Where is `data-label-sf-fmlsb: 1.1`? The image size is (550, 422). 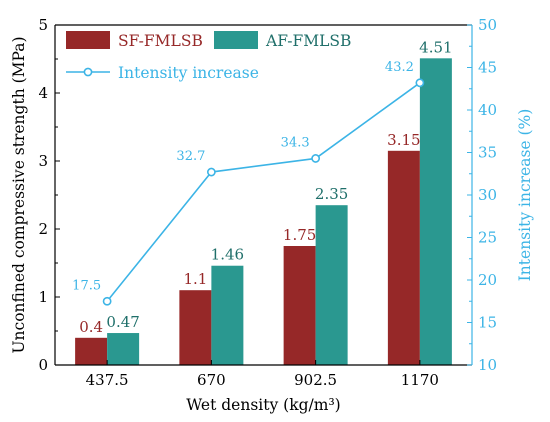 data-label-sf-fmlsb: 1.1 is located at coordinates (195, 279).